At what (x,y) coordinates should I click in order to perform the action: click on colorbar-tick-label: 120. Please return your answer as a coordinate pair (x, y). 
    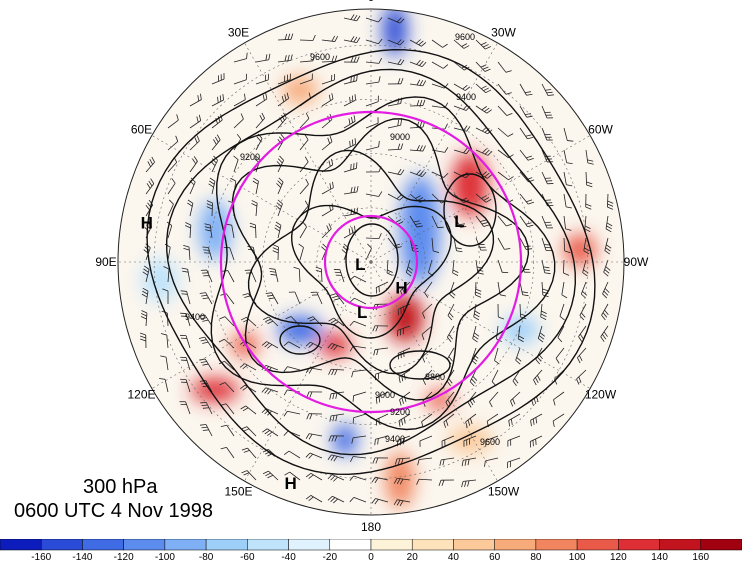
    Looking at the image, I should click on (618, 556).